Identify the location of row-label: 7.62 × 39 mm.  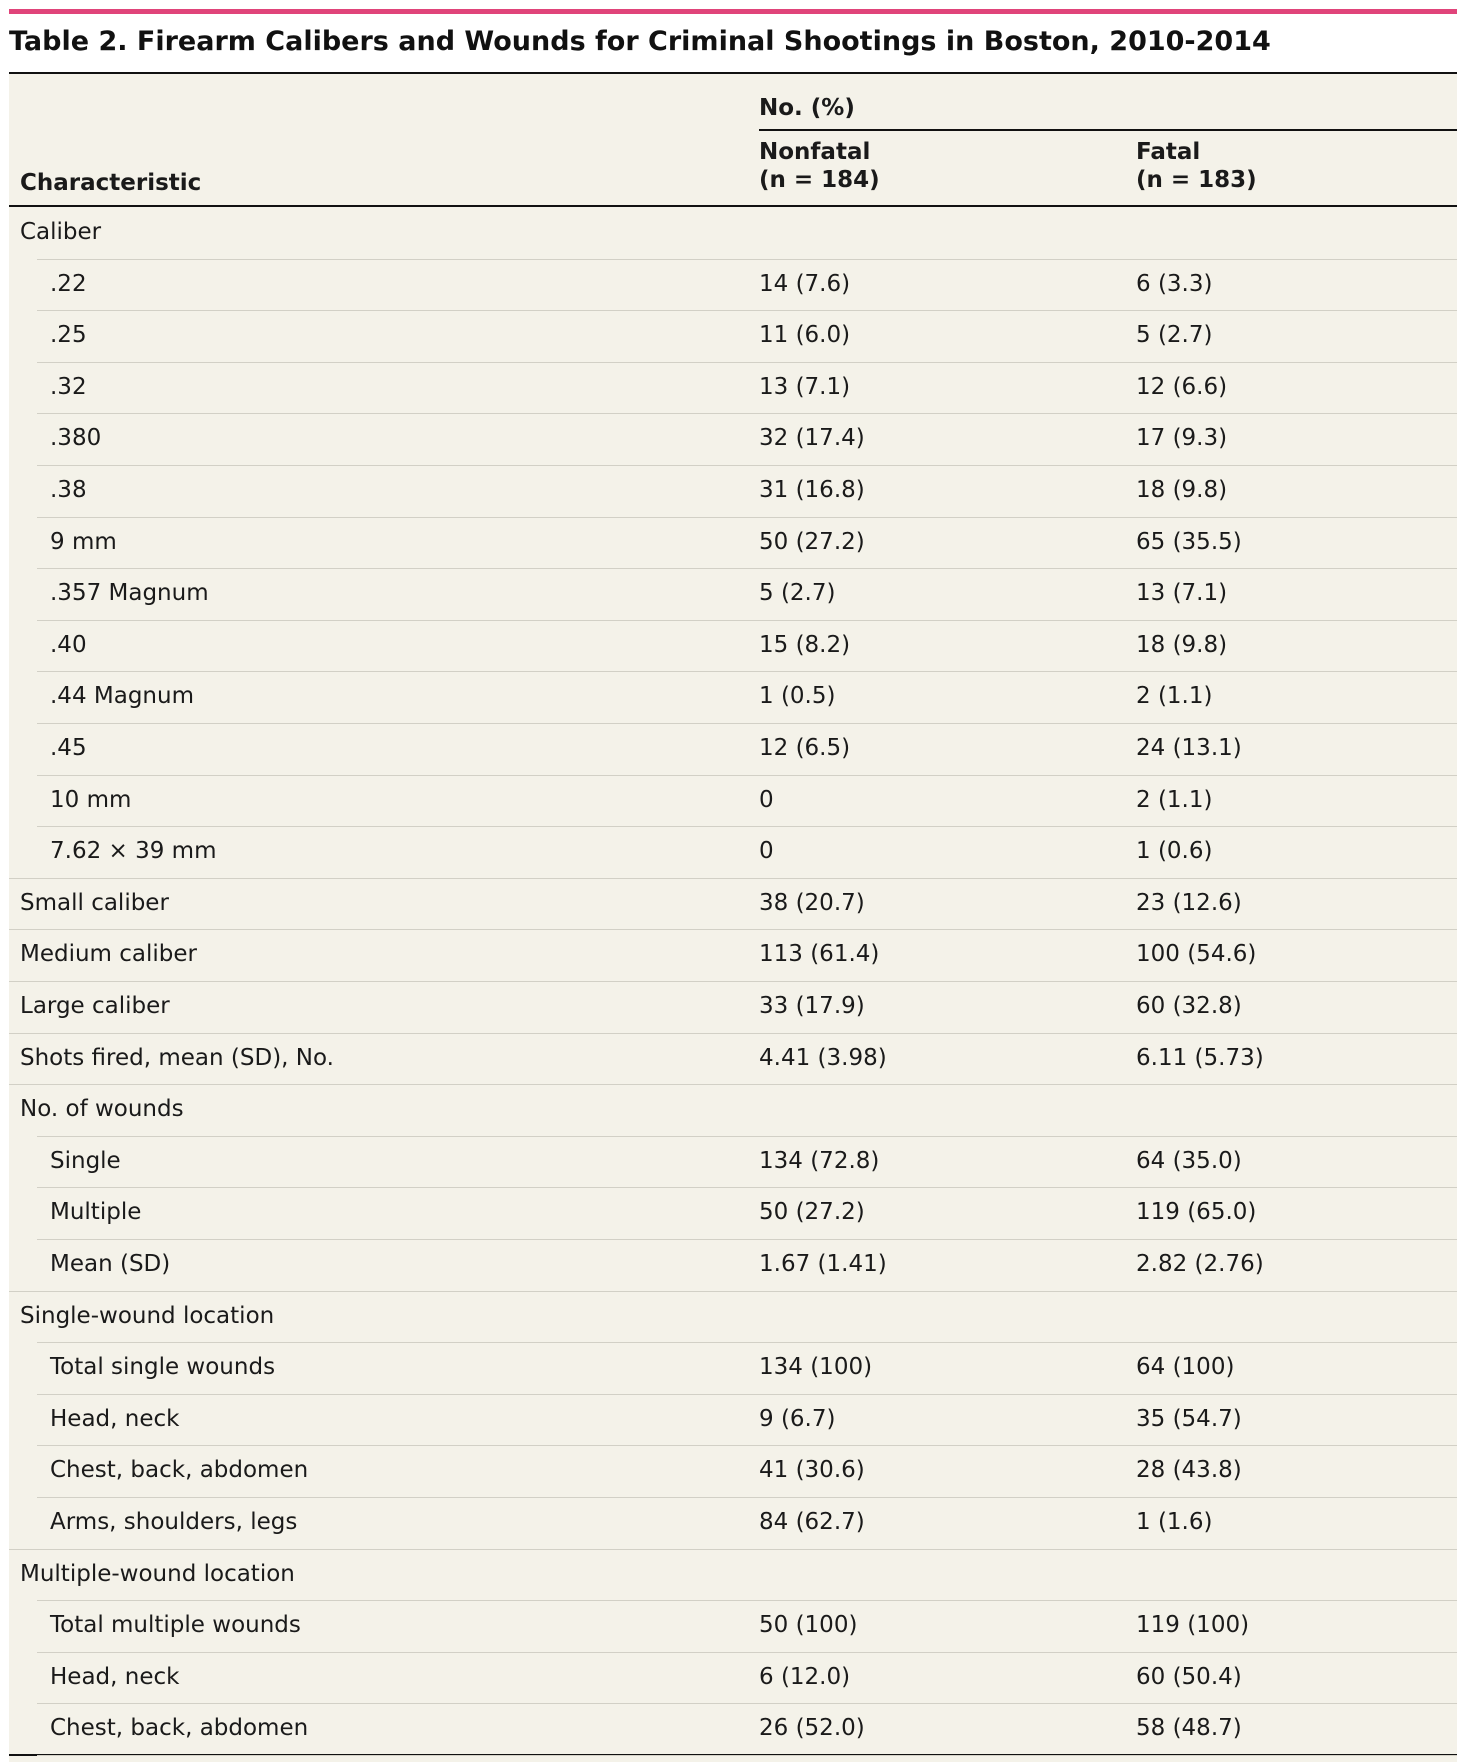
(133, 851).